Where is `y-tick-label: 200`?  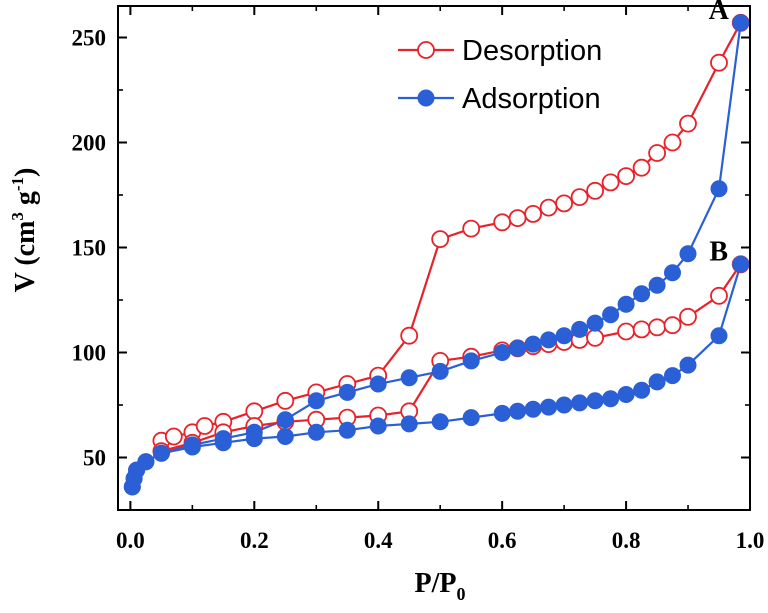 y-tick-label: 200 is located at coordinates (89, 143).